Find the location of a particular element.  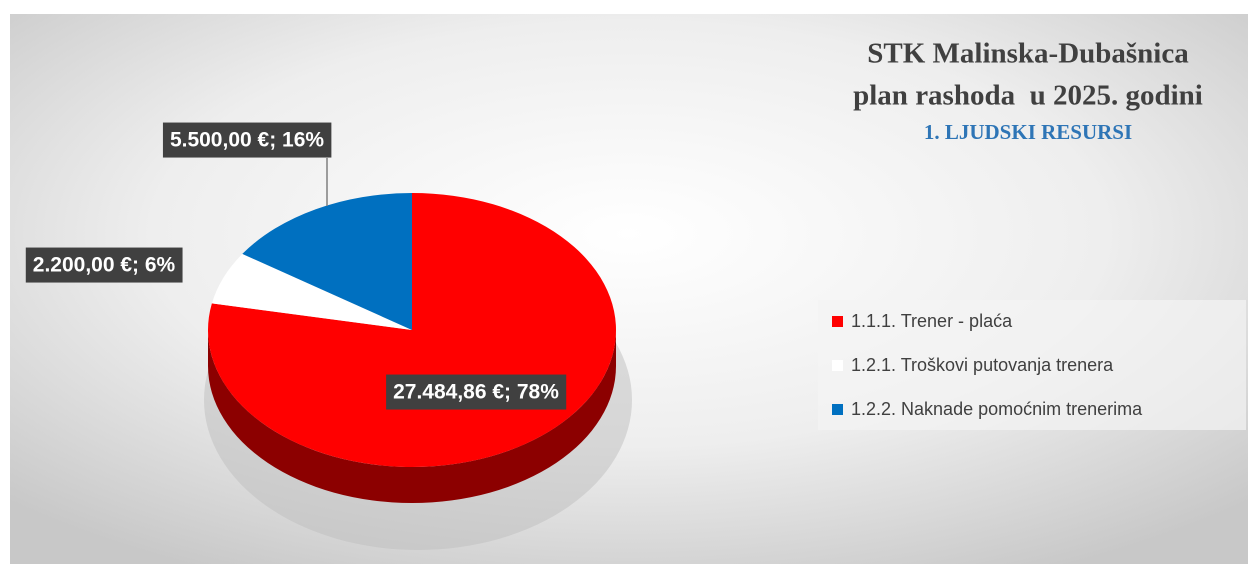

legend-box is located at coordinates (1032, 365).